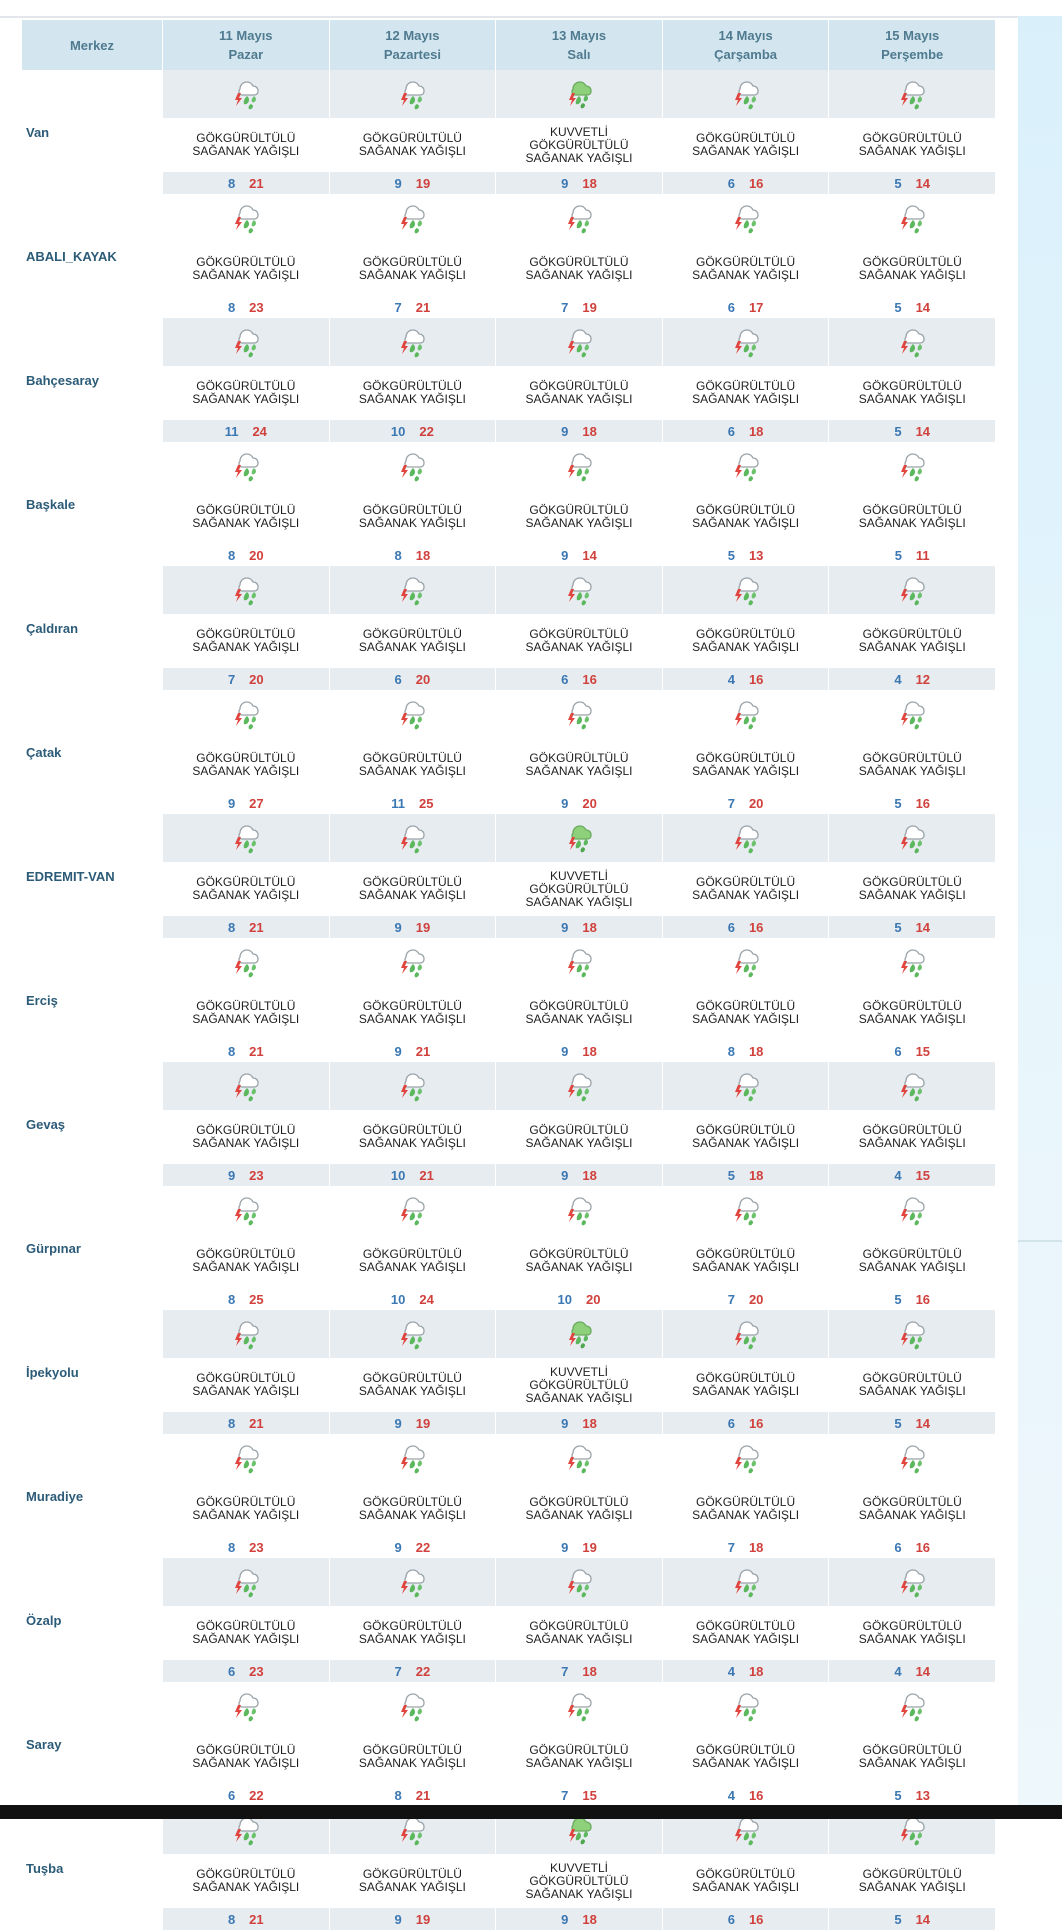 The image size is (1062, 1930). I want to click on forecast-temp-row: 7 20 6 20 6 16 4 16 4 12, so click(509, 679).